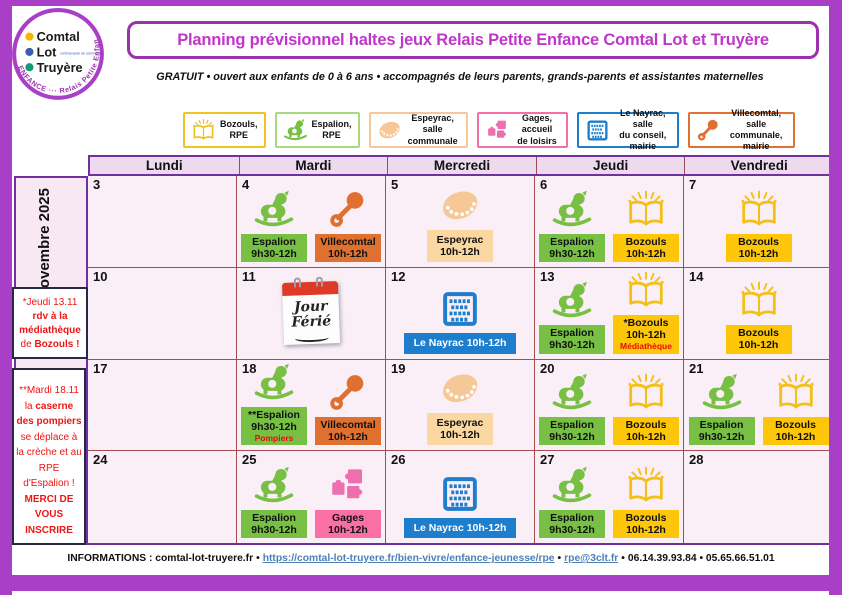 This screenshot has width=842, height=595. What do you see at coordinates (696, 276) in the screenshot?
I see `day-number: 14` at bounding box center [696, 276].